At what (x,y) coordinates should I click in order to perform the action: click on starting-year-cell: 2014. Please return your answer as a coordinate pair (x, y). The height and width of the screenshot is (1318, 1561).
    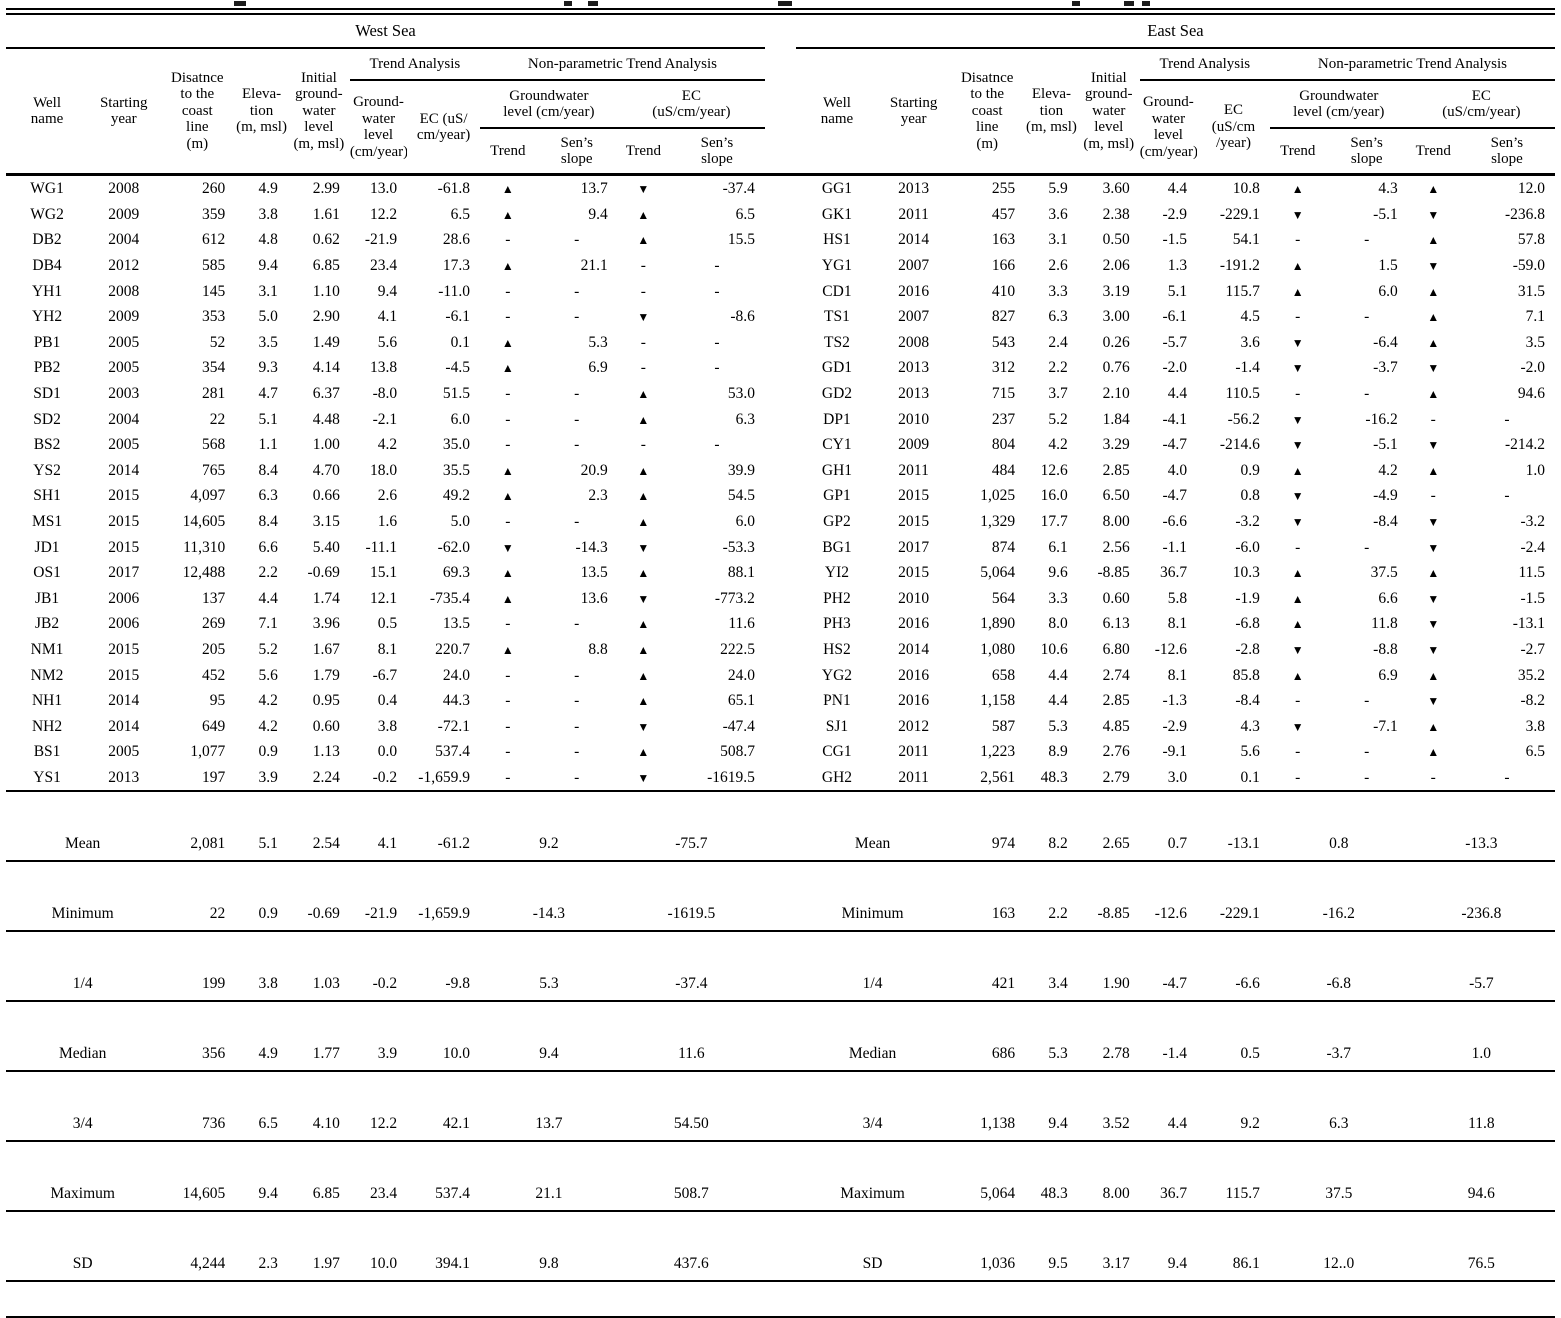
    Looking at the image, I should click on (124, 726).